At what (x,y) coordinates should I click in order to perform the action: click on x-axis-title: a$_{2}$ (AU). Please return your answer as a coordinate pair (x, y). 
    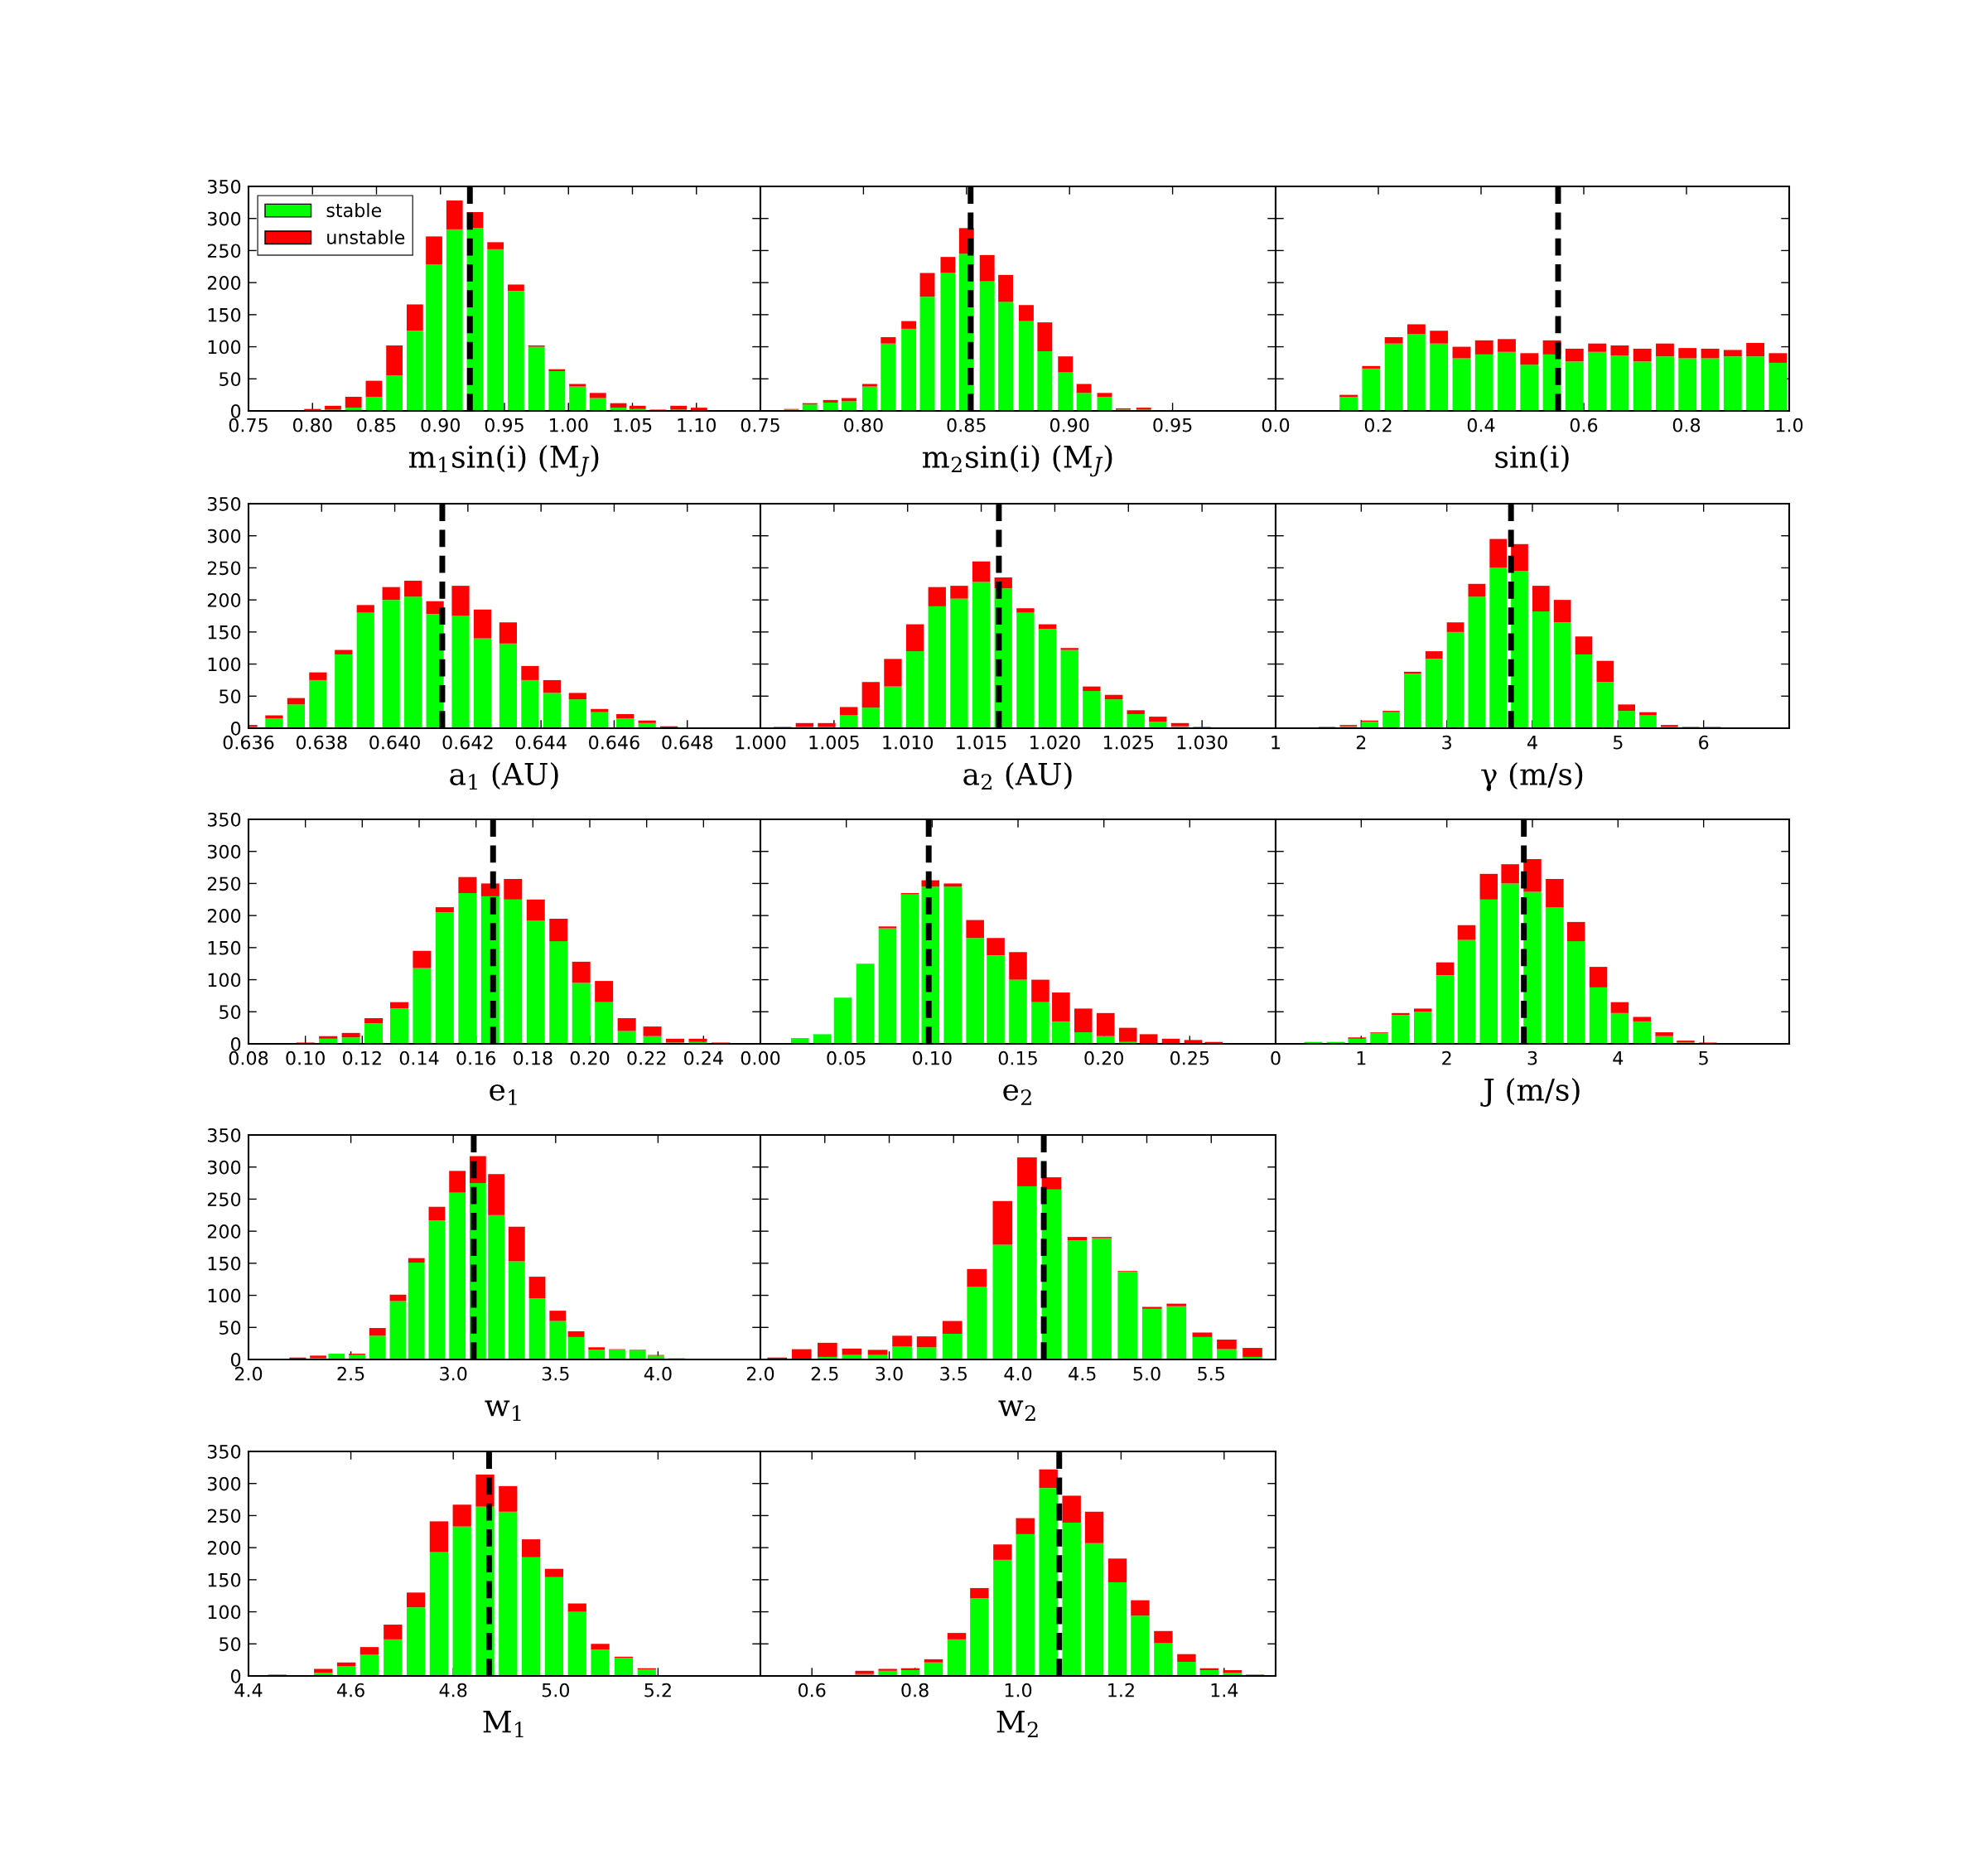
    Looking at the image, I should click on (1017, 775).